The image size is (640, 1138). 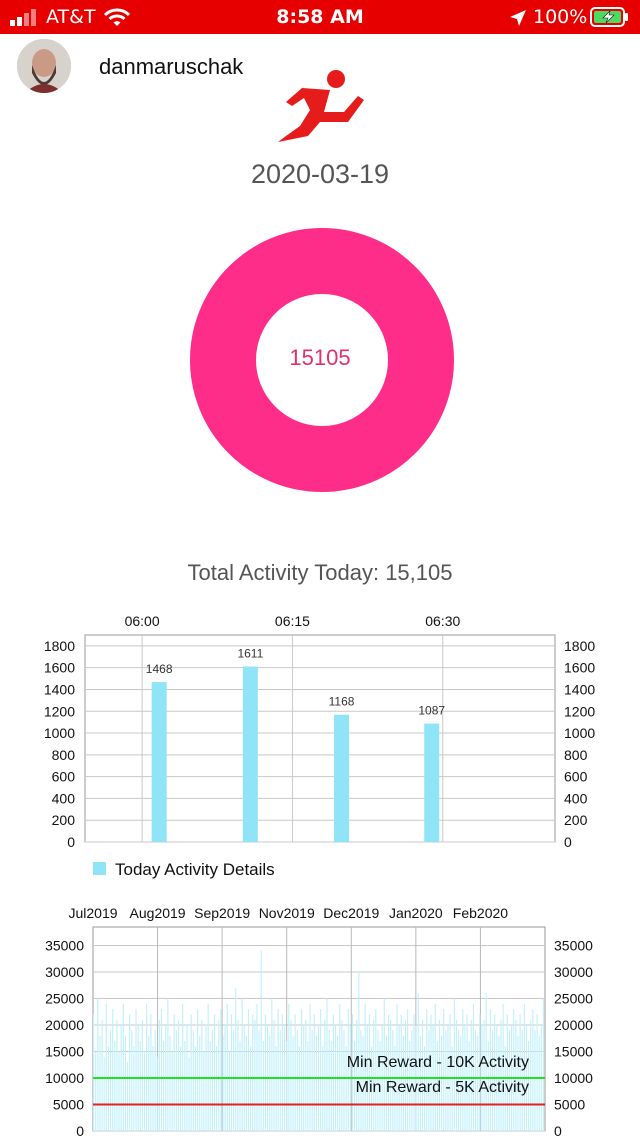 What do you see at coordinates (71, 17) in the screenshot?
I see `carrier-label: AT&T` at bounding box center [71, 17].